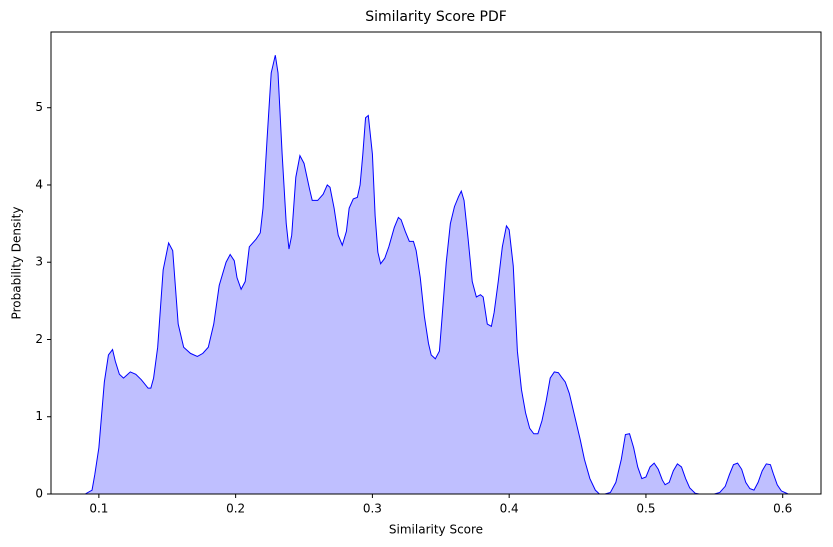 The image size is (833, 547). Describe the element at coordinates (39, 184) in the screenshot. I see `y-tick-label: 4` at that location.